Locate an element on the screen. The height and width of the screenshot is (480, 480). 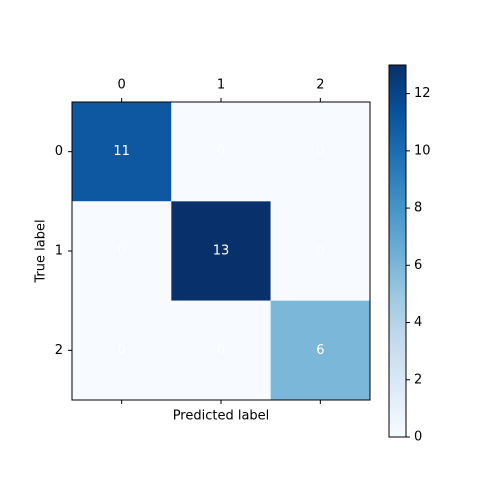
x-tick-label: 1 is located at coordinates (221, 85).